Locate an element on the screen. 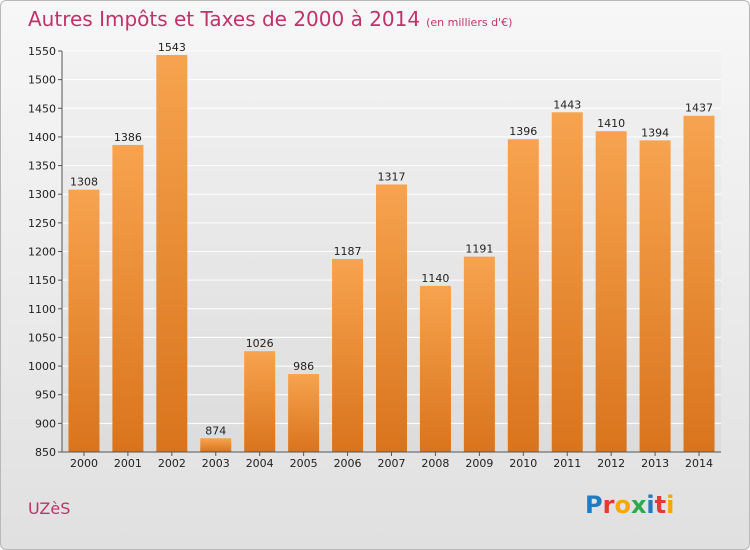 This screenshot has height=550, width=750. bar-value-label: 986 is located at coordinates (303, 366).